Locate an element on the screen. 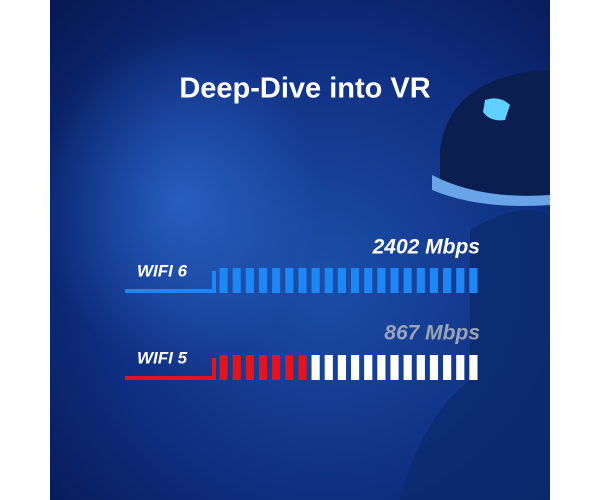 The image size is (600, 500). bar-track is located at coordinates (394, 367).